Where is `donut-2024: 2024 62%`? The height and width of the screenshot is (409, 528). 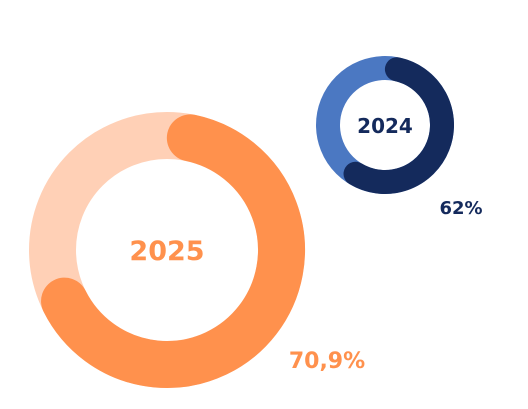 donut-2024: 2024 62% is located at coordinates (399, 137).